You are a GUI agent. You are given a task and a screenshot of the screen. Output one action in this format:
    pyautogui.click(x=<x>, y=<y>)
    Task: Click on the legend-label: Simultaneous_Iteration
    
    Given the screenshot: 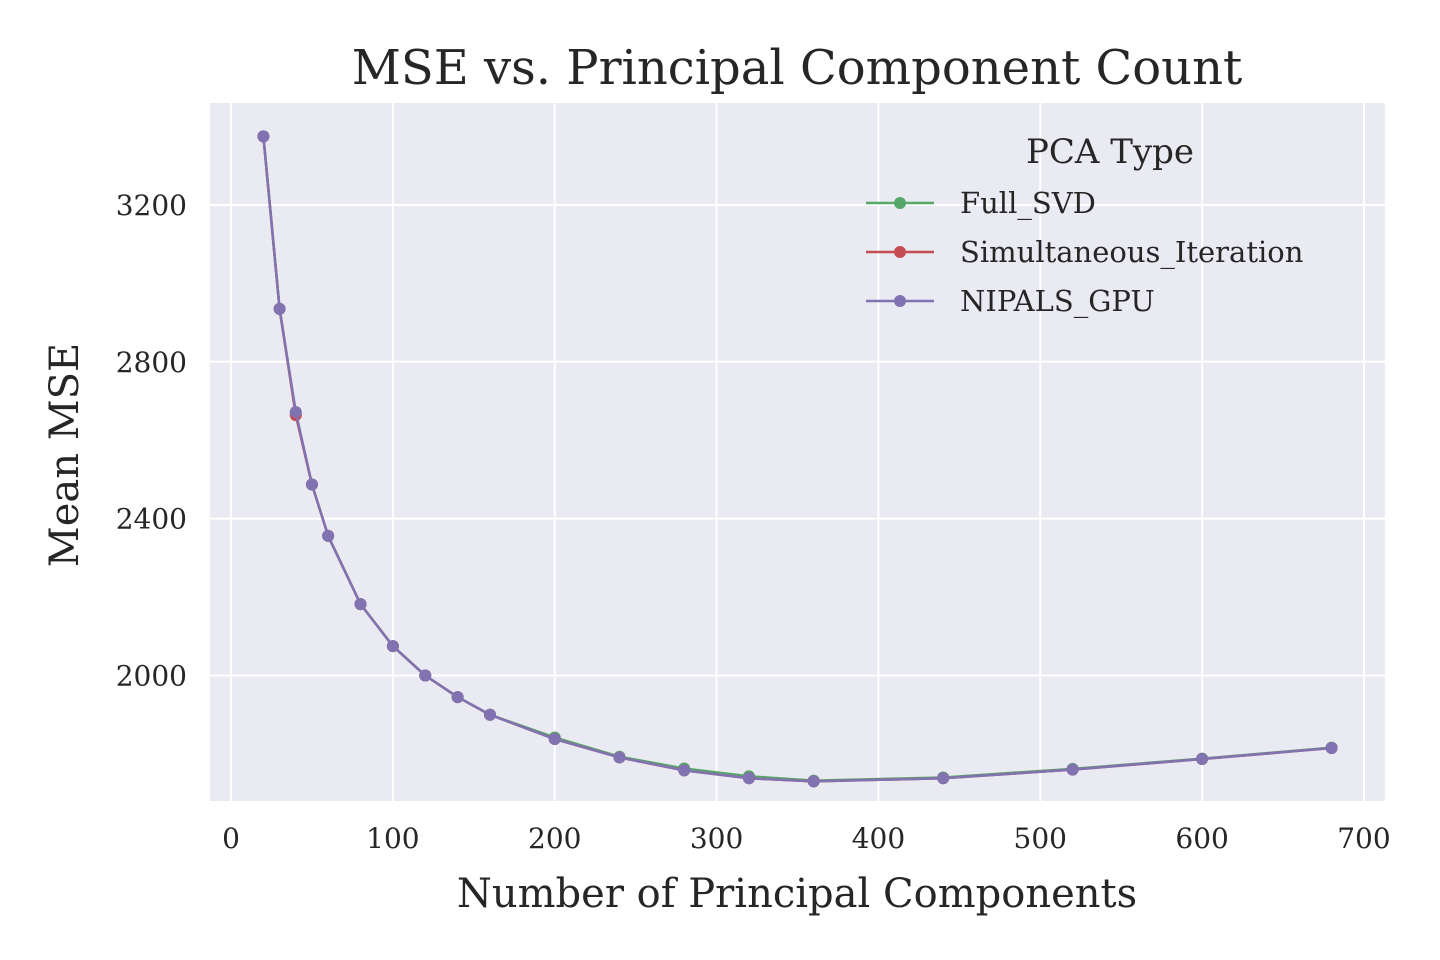 What is the action you would take?
    pyautogui.click(x=1131, y=252)
    